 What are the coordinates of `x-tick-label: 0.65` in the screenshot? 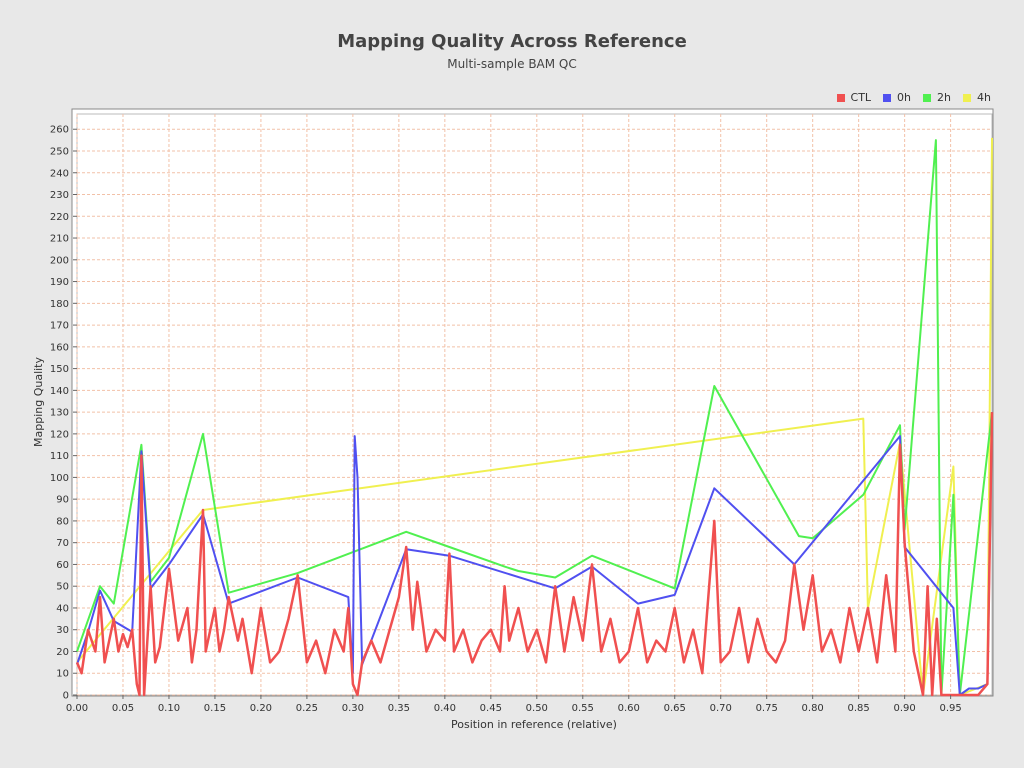 It's located at (675, 708).